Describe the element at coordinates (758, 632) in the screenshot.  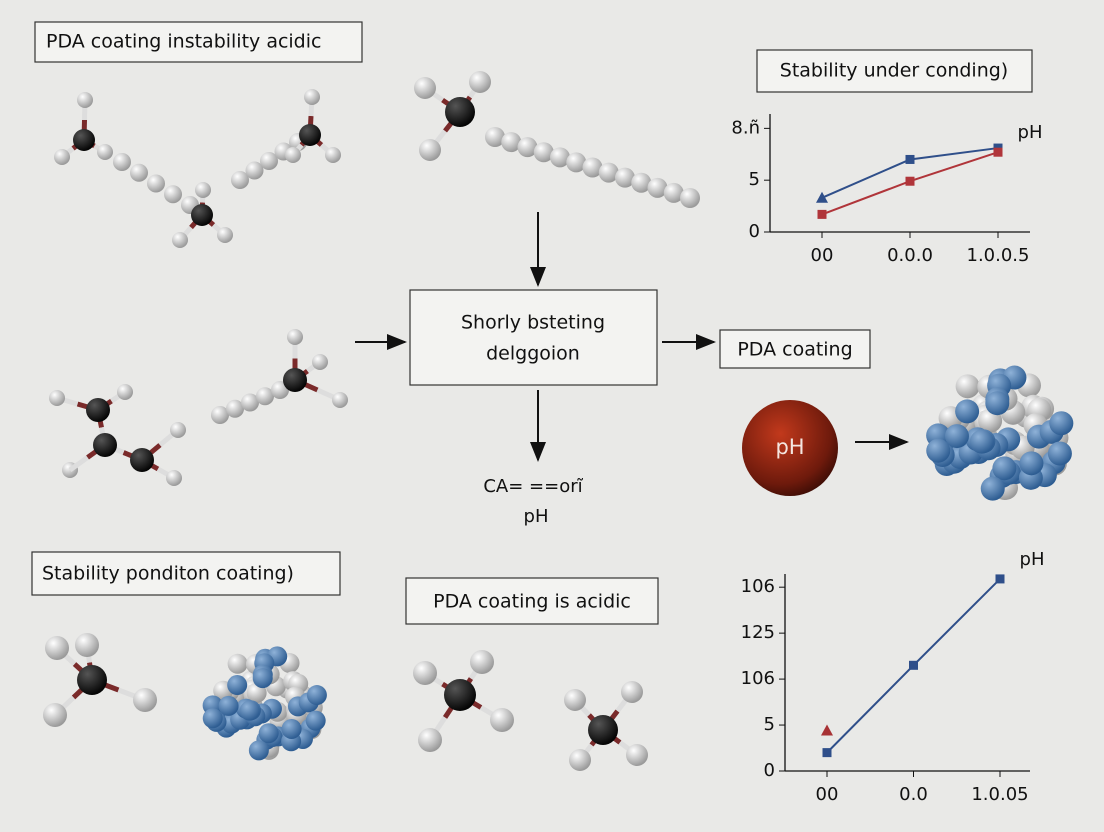
I see `y-tick-label: 125` at that location.